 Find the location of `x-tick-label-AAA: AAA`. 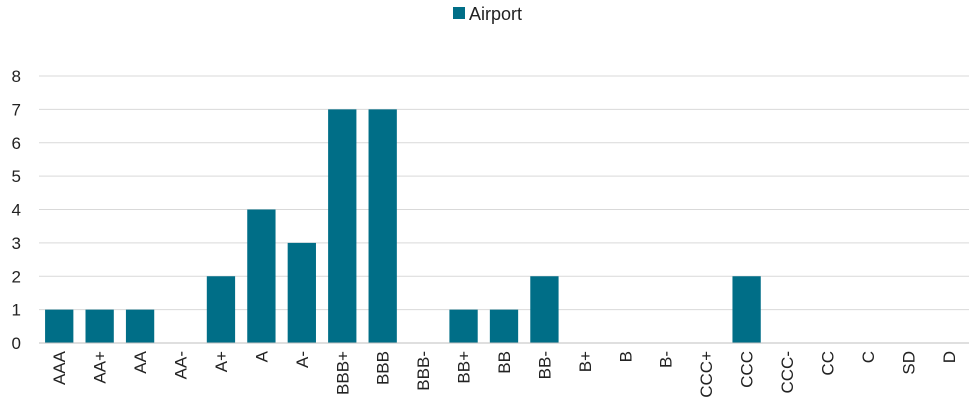

x-tick-label-AAA: AAA is located at coordinates (59, 367).